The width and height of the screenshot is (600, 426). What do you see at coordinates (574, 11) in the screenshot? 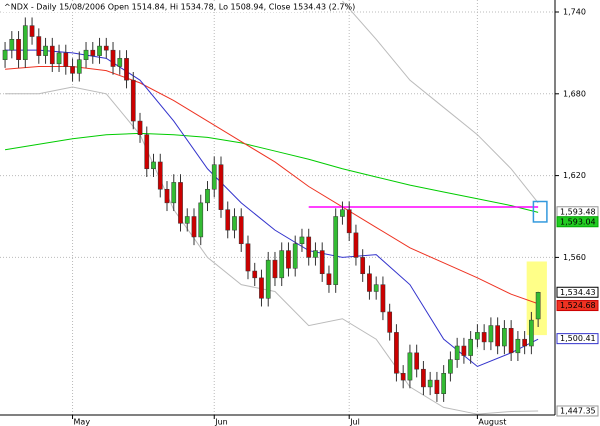
I see `y-tick-label: 1,740` at bounding box center [574, 11].